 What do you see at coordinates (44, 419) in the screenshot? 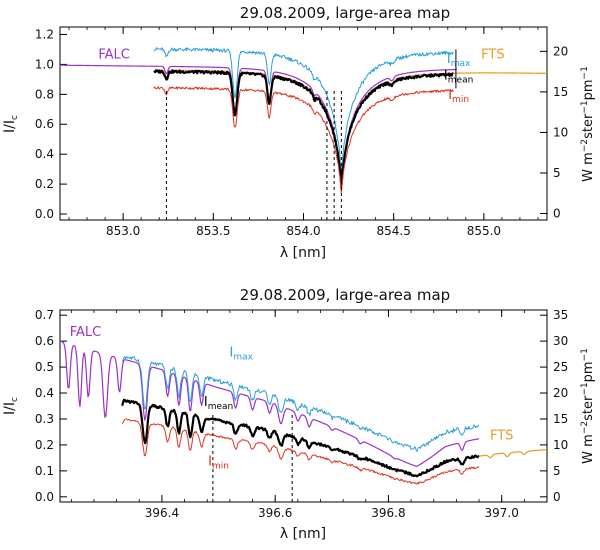
I see `y-tick-label: 0.3` at bounding box center [44, 419].